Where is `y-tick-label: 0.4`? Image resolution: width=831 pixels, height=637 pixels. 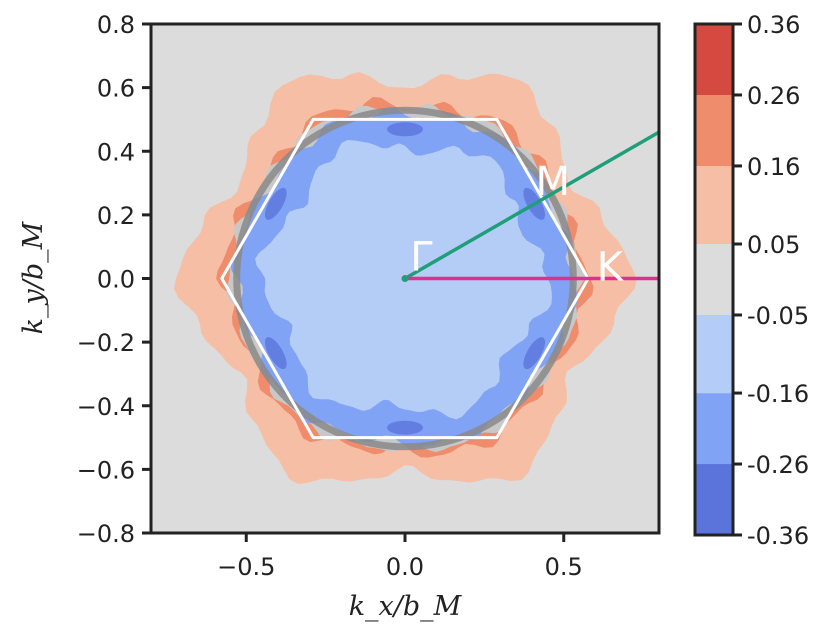
y-tick-label: 0.4 is located at coordinates (116, 152).